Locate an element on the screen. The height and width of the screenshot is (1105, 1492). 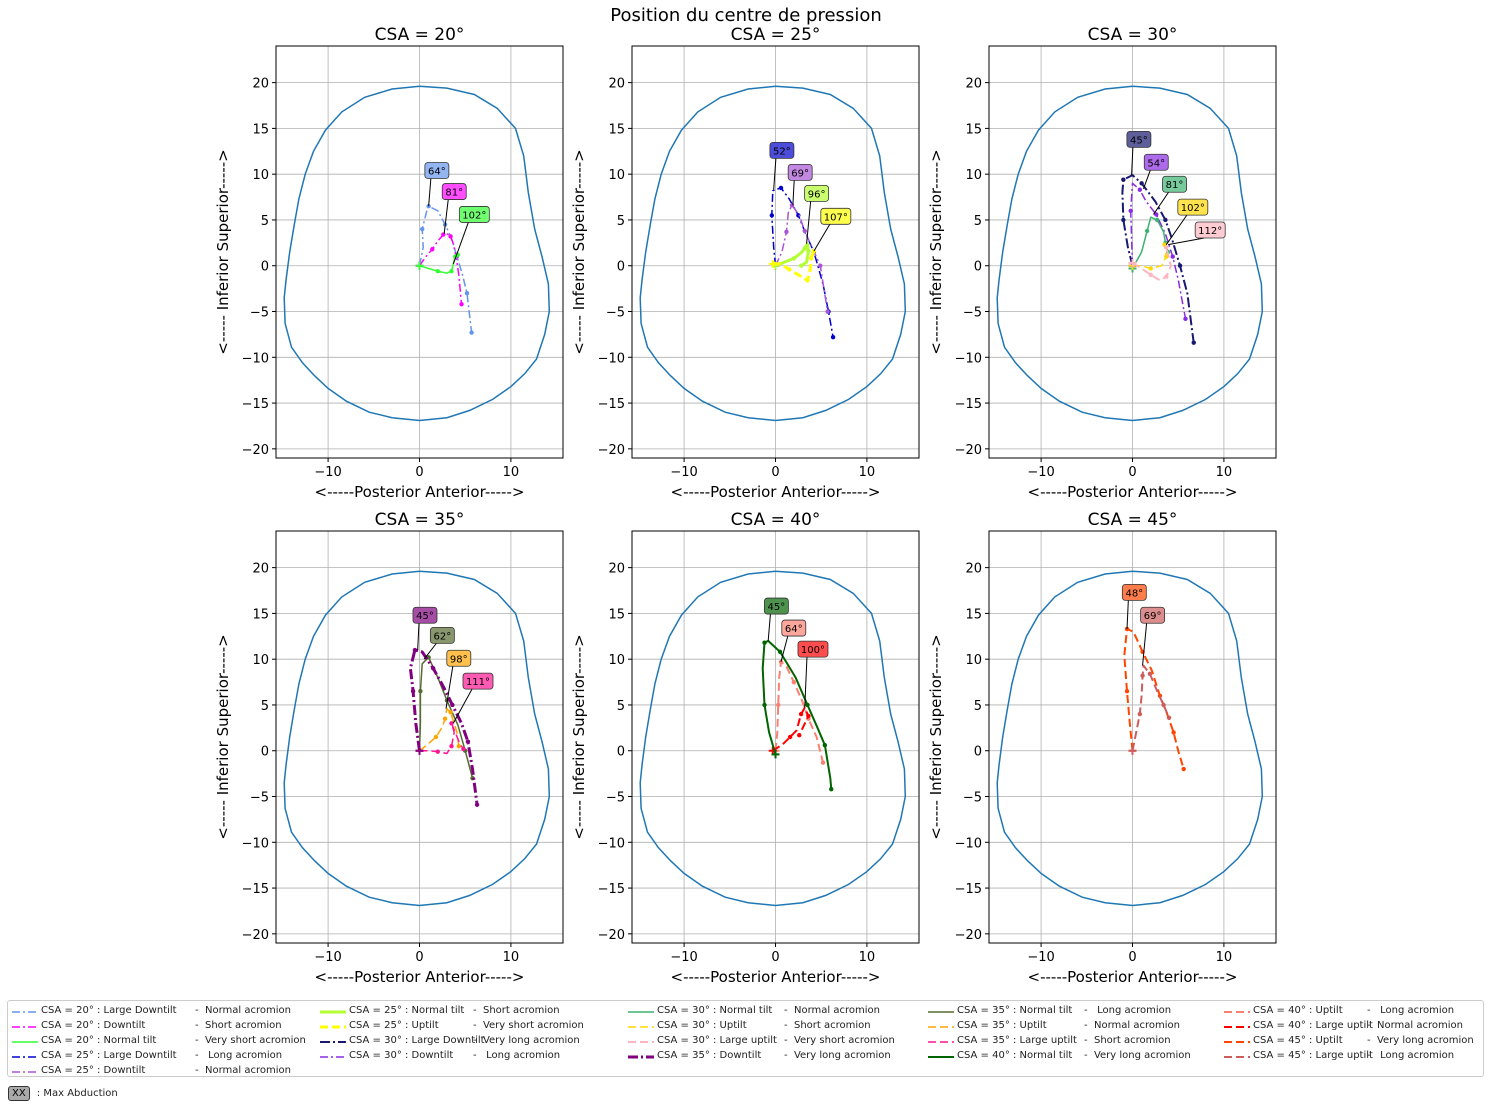
legend-description: - Very long acromion is located at coordinates (837, 1055).